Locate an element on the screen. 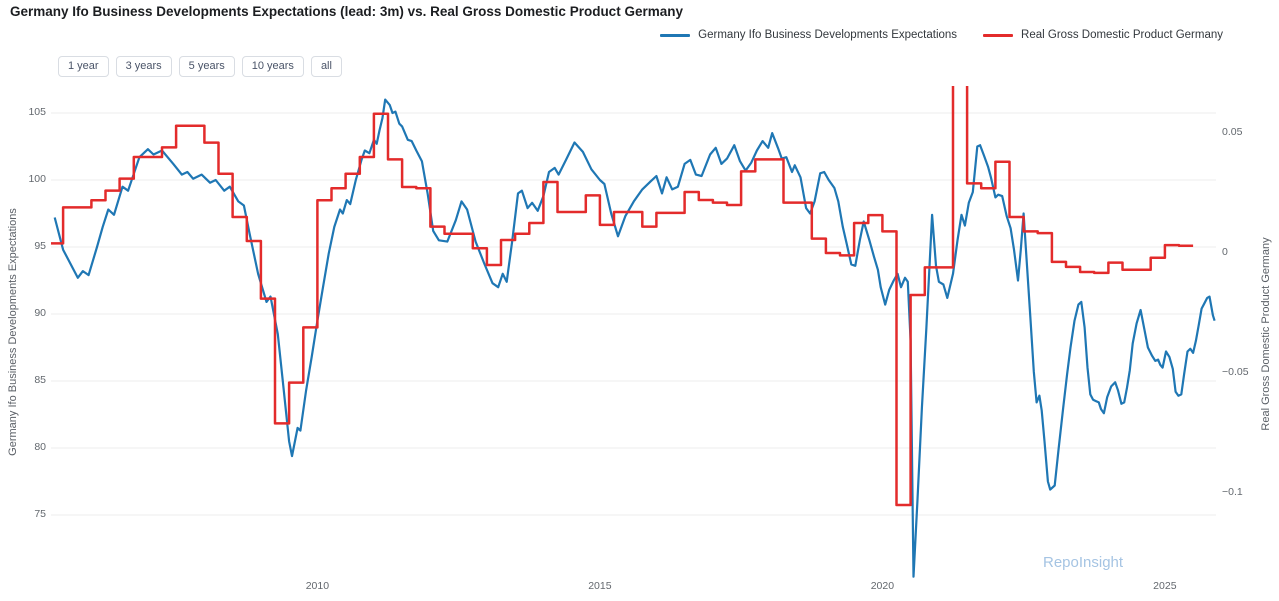 The width and height of the screenshot is (1279, 601). left-axis-tick-75: 75 is located at coordinates (40, 514).